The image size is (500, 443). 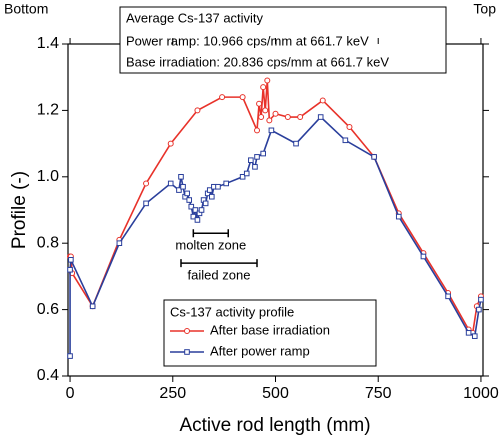 What do you see at coordinates (19, 210) in the screenshot?
I see `y-axis-label: Profile (-)` at bounding box center [19, 210].